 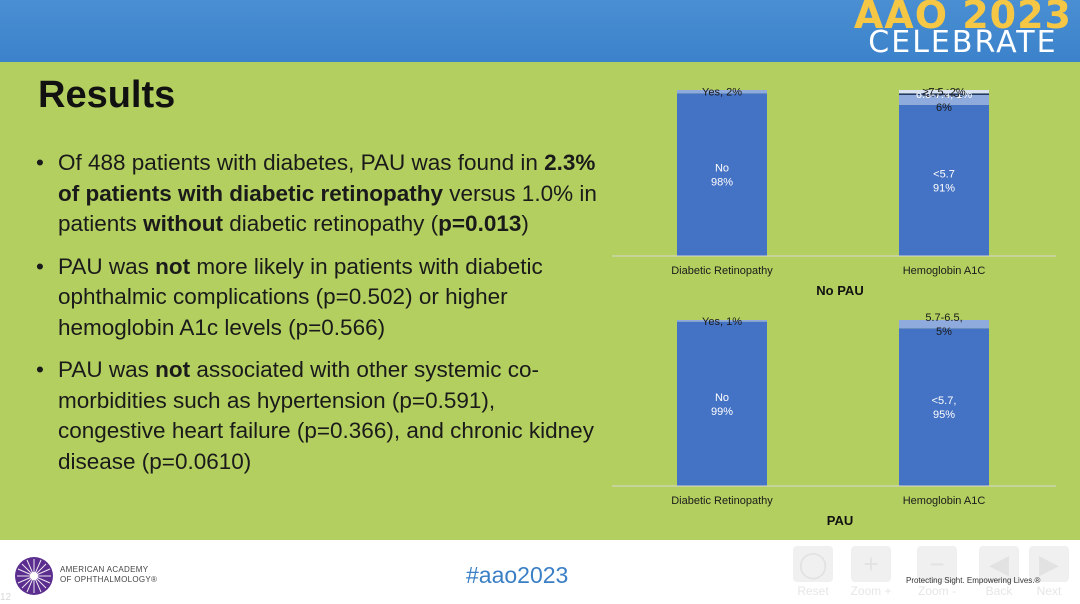 What do you see at coordinates (839, 290) in the screenshot?
I see `chart-title: No PAU` at bounding box center [839, 290].